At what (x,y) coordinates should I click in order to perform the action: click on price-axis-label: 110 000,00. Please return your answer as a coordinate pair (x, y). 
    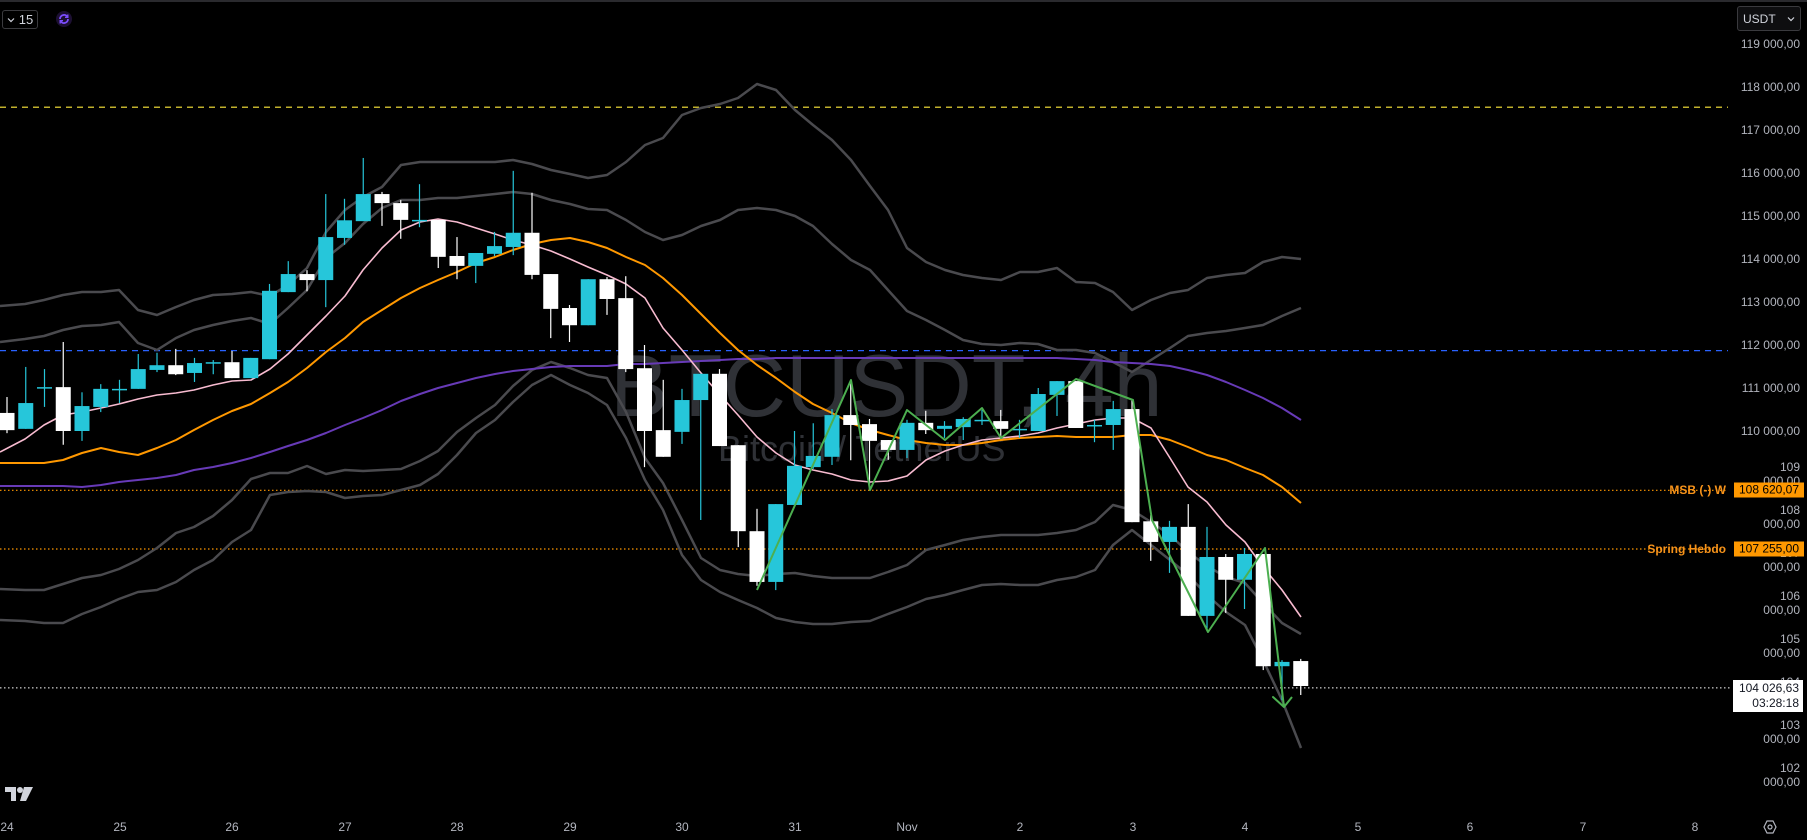
    Looking at the image, I should click on (1770, 431).